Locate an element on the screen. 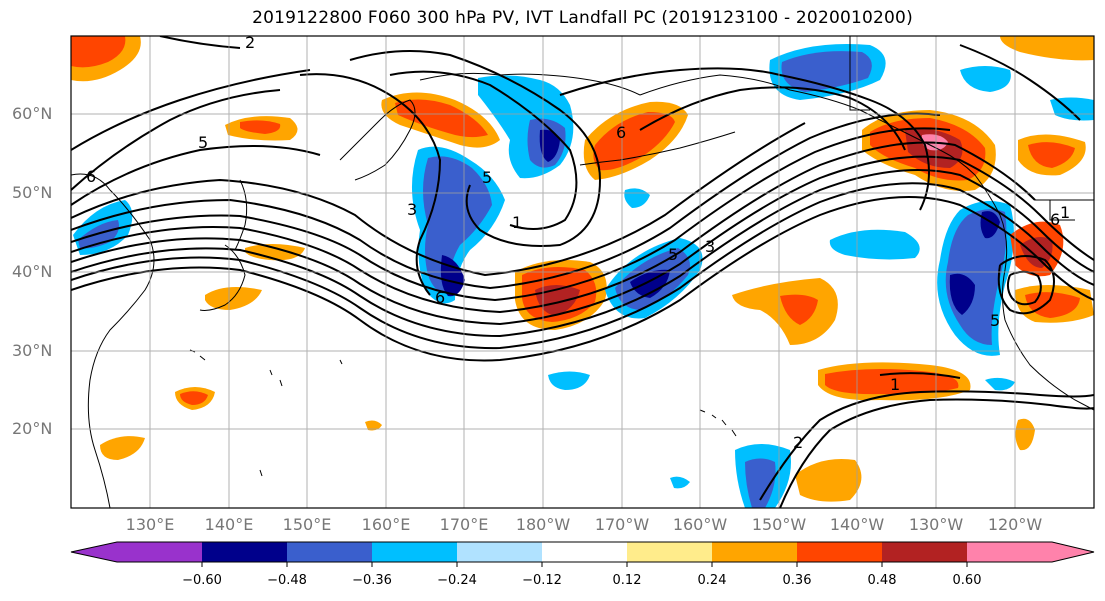 The image size is (1105, 601). ivt-patch-lightblue-155w is located at coordinates (874, 244).